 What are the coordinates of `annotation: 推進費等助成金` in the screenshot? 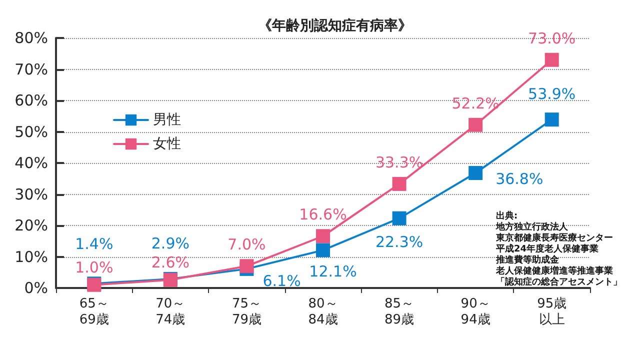 It's located at (527, 260).